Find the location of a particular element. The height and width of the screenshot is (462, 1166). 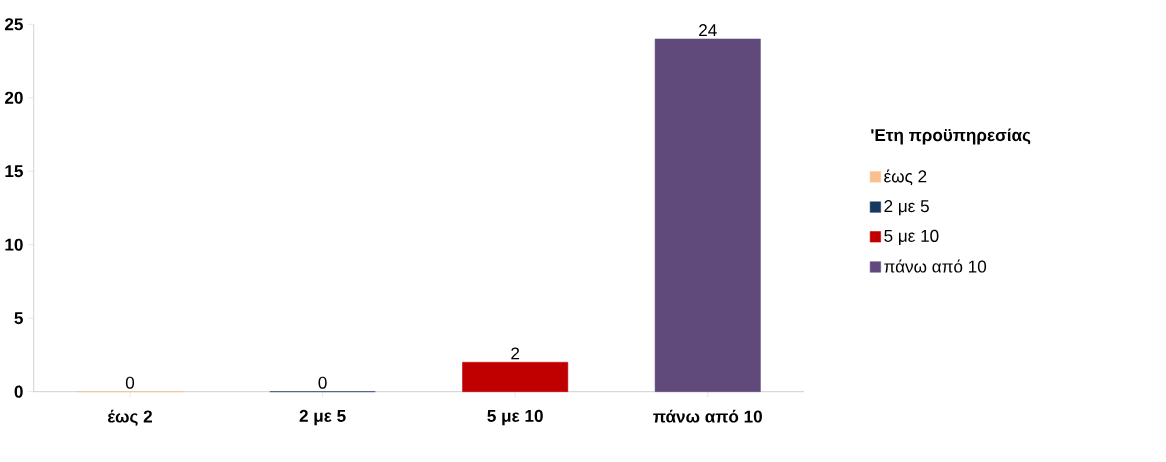

y-tick-label: 5 is located at coordinates (18, 318).